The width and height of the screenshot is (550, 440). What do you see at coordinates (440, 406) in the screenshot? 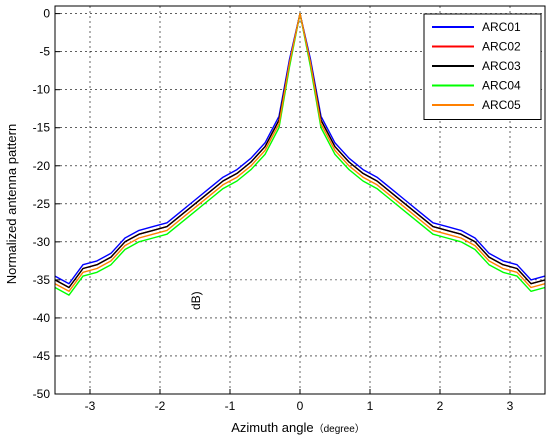
I see `x-tick-label: 2` at bounding box center [440, 406].